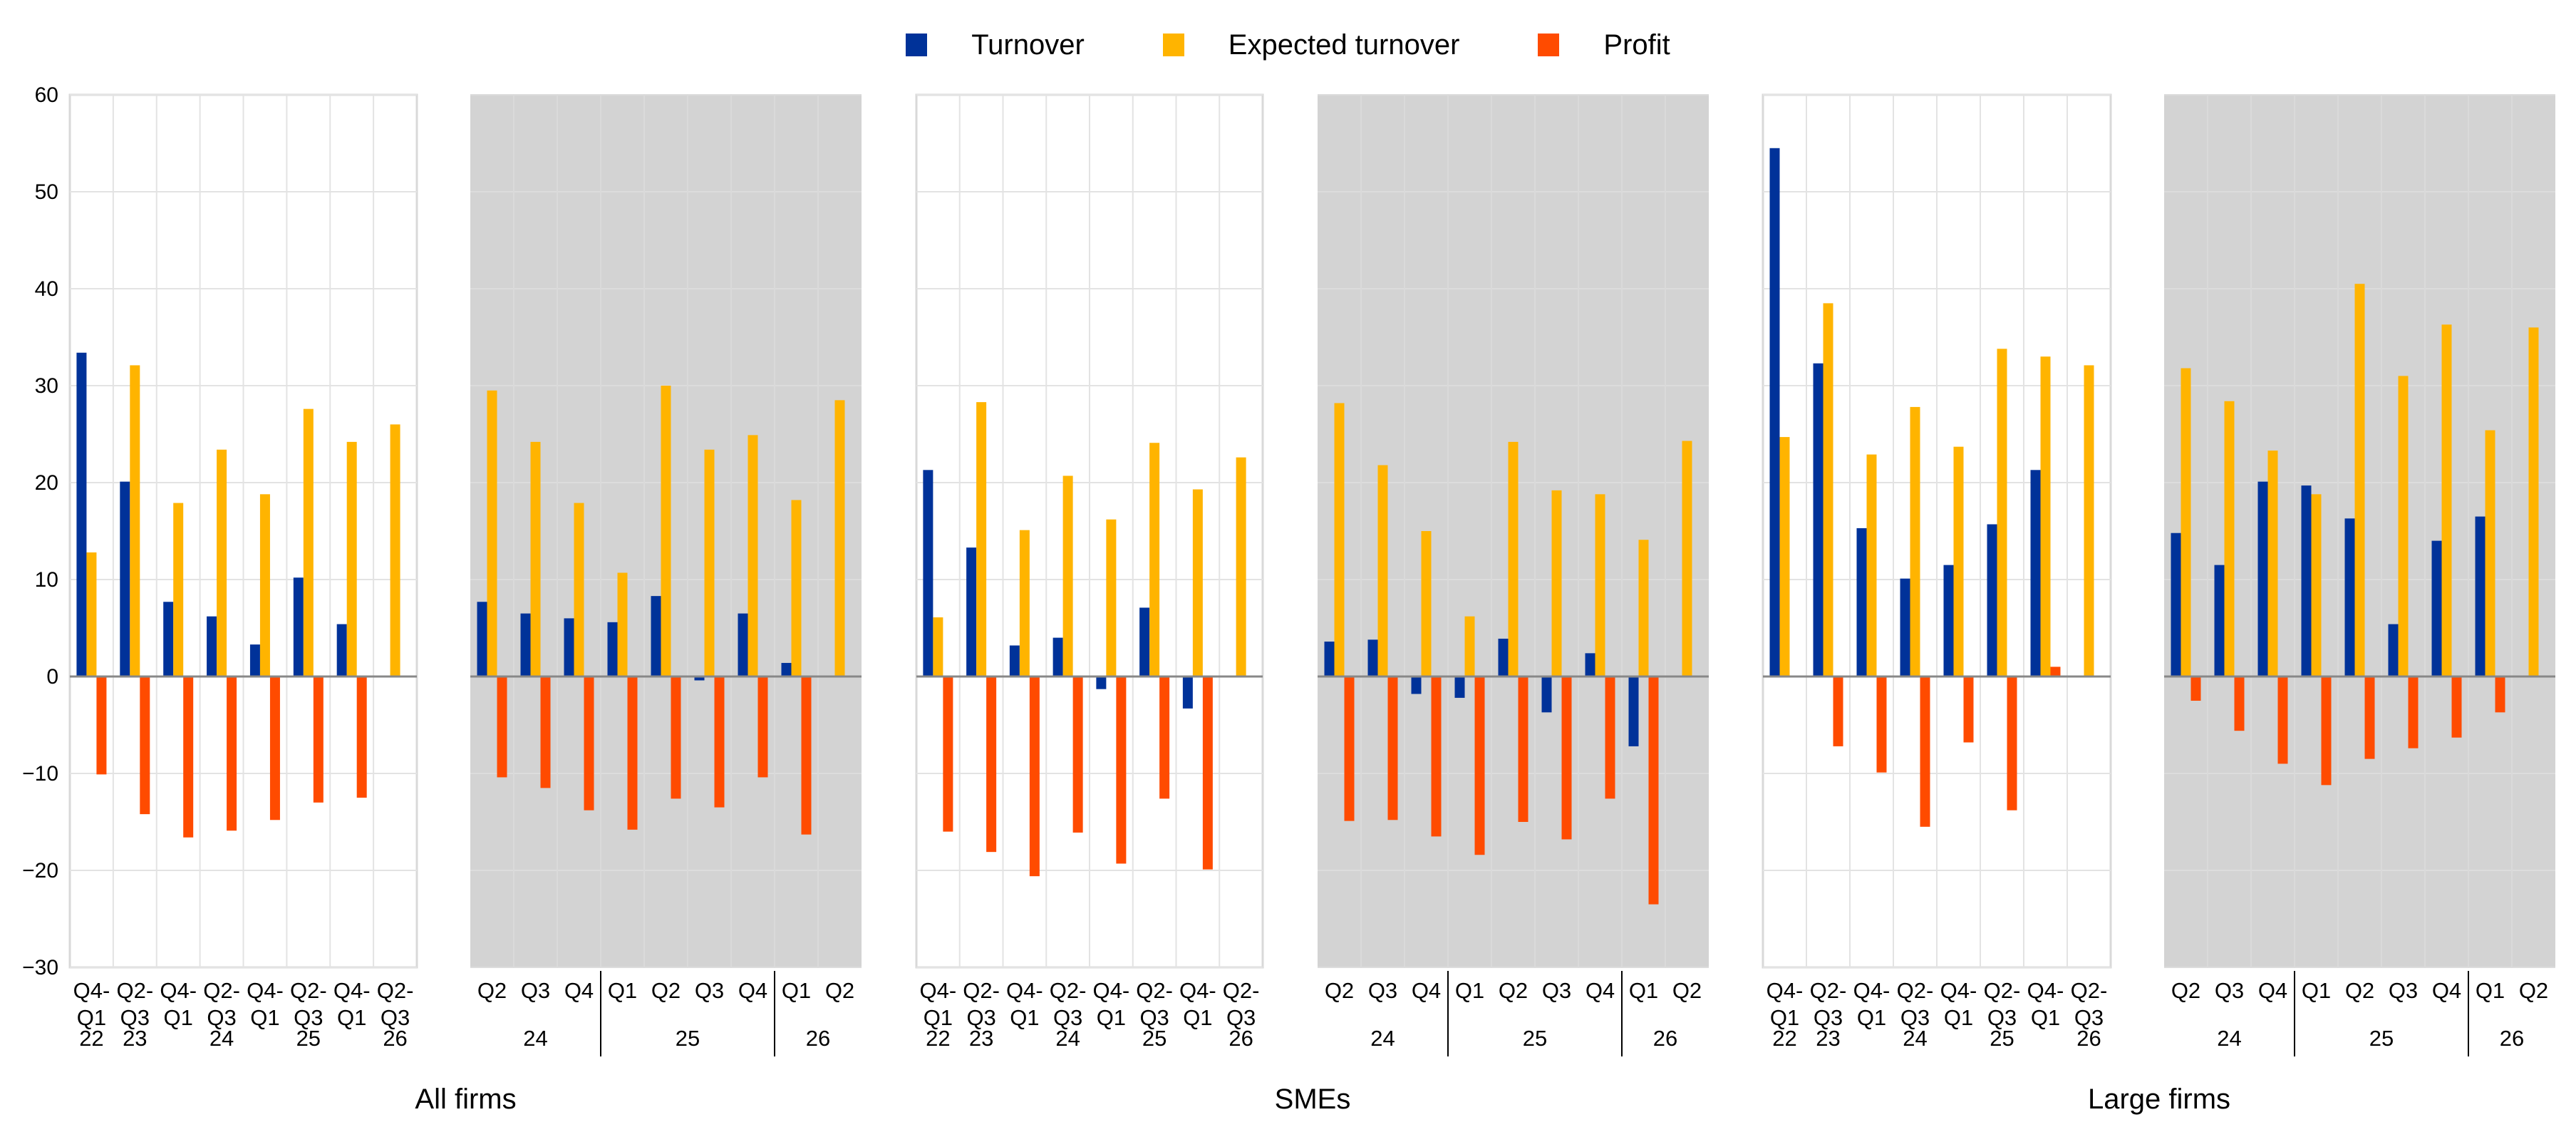  What do you see at coordinates (52, 677) in the screenshot?
I see `y-tick-label: 0` at bounding box center [52, 677].